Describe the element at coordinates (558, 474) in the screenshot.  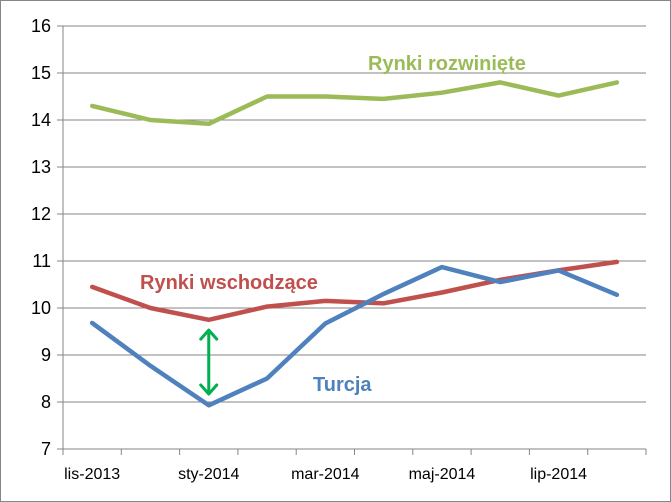
I see `x-tick-label: lip-2014` at that location.